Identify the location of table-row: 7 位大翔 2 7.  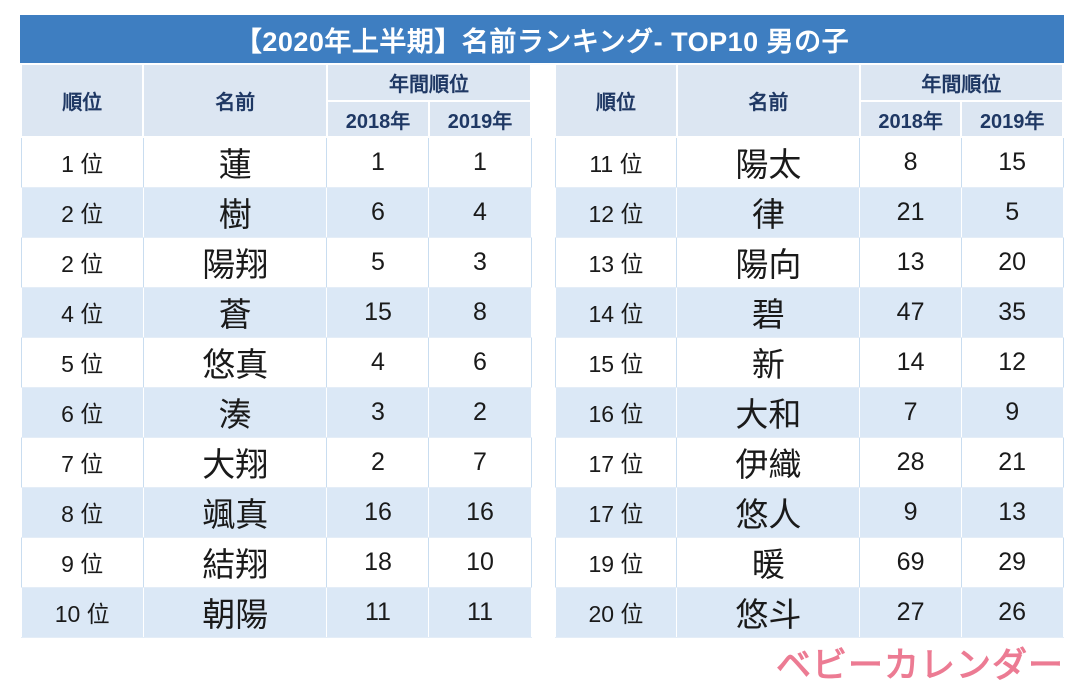
(276, 462).